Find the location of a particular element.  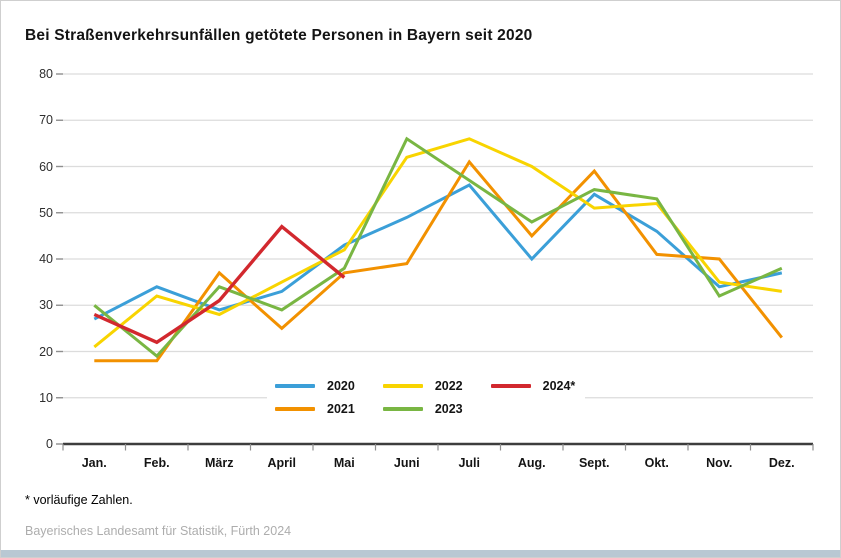

y-axis-label: 40 is located at coordinates (46, 259).